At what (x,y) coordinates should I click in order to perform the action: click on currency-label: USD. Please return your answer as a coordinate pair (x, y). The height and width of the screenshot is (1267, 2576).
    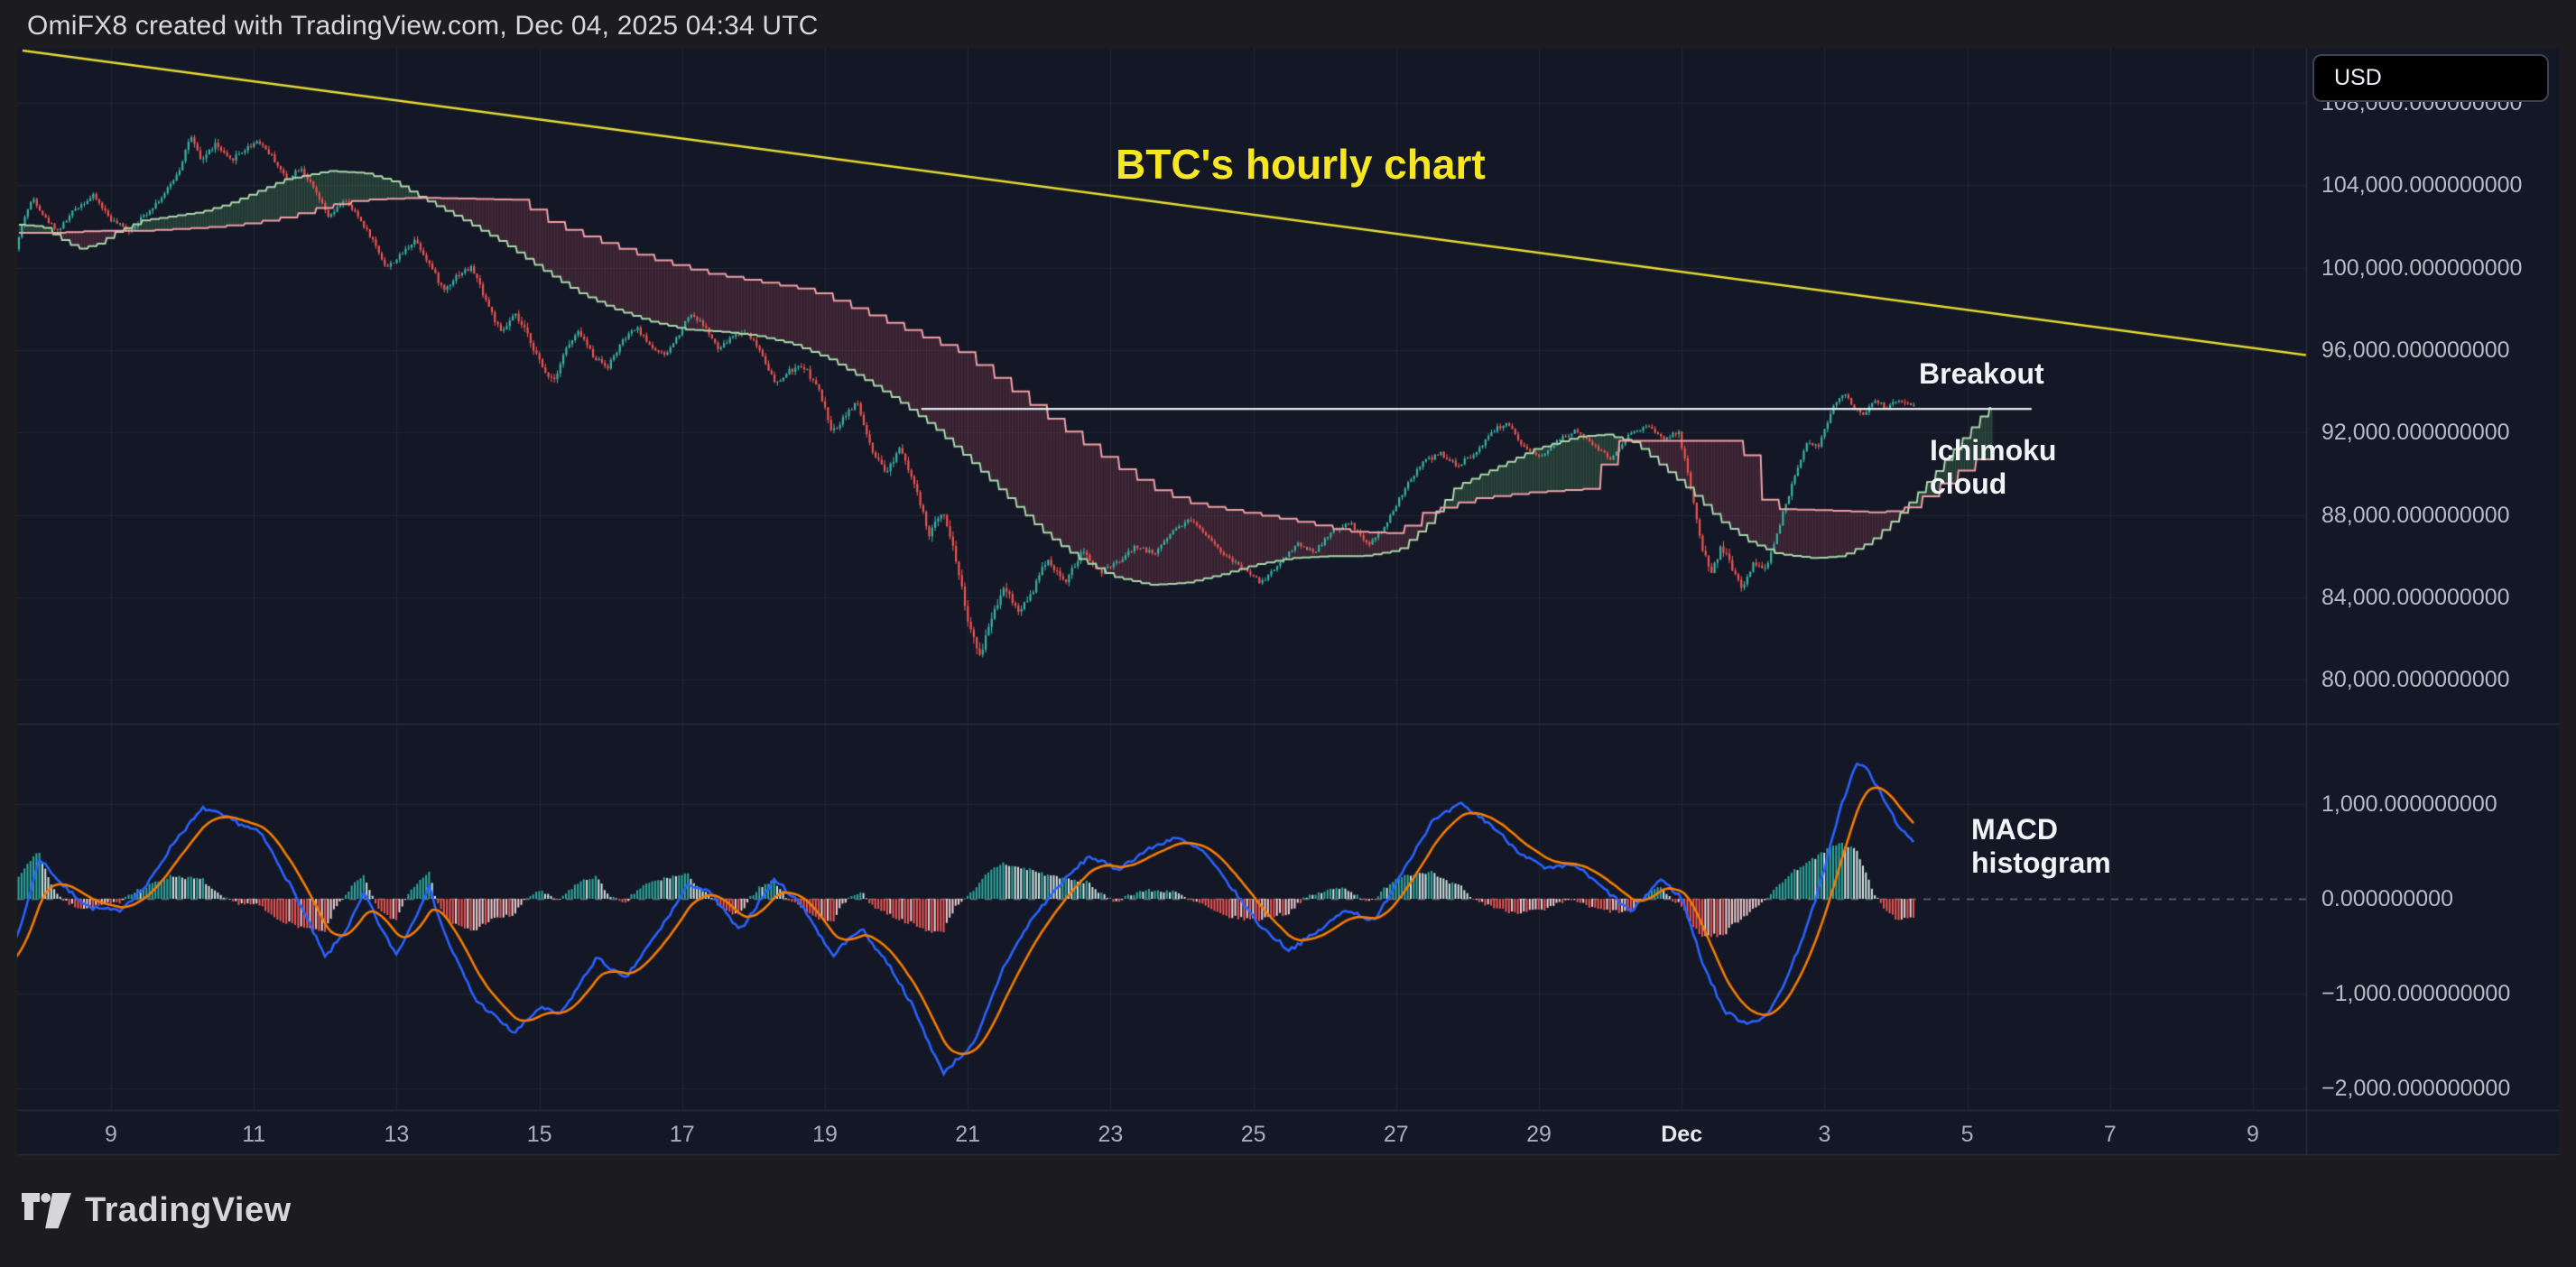
    Looking at the image, I should click on (2358, 77).